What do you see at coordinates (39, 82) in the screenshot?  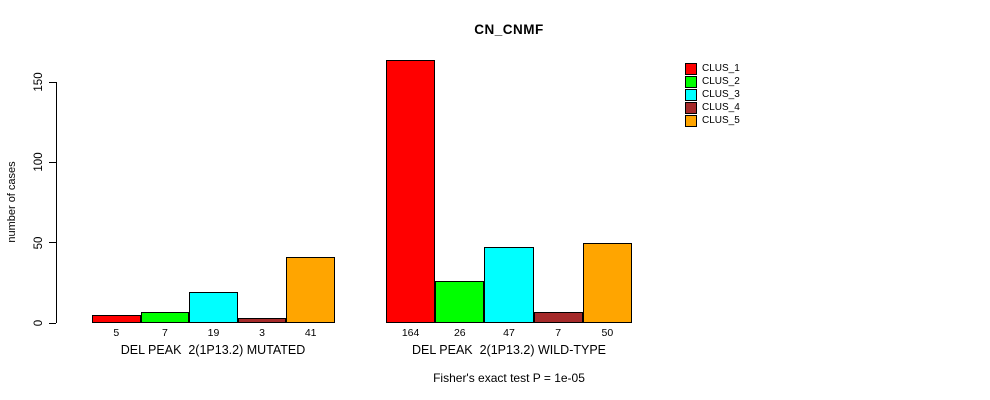 I see `y-axis-tick-label: 150` at bounding box center [39, 82].